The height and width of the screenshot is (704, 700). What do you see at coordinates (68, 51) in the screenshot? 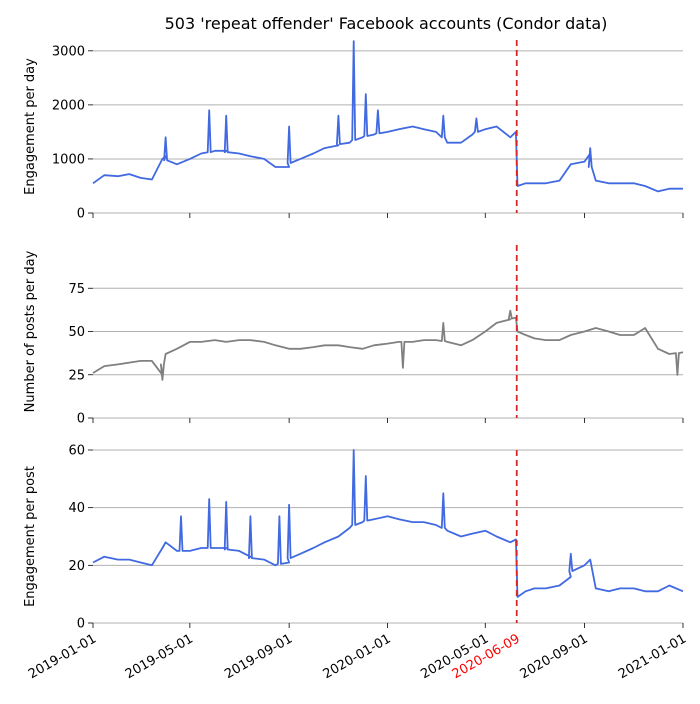
I see `y-tick-label: 3000` at bounding box center [68, 51].